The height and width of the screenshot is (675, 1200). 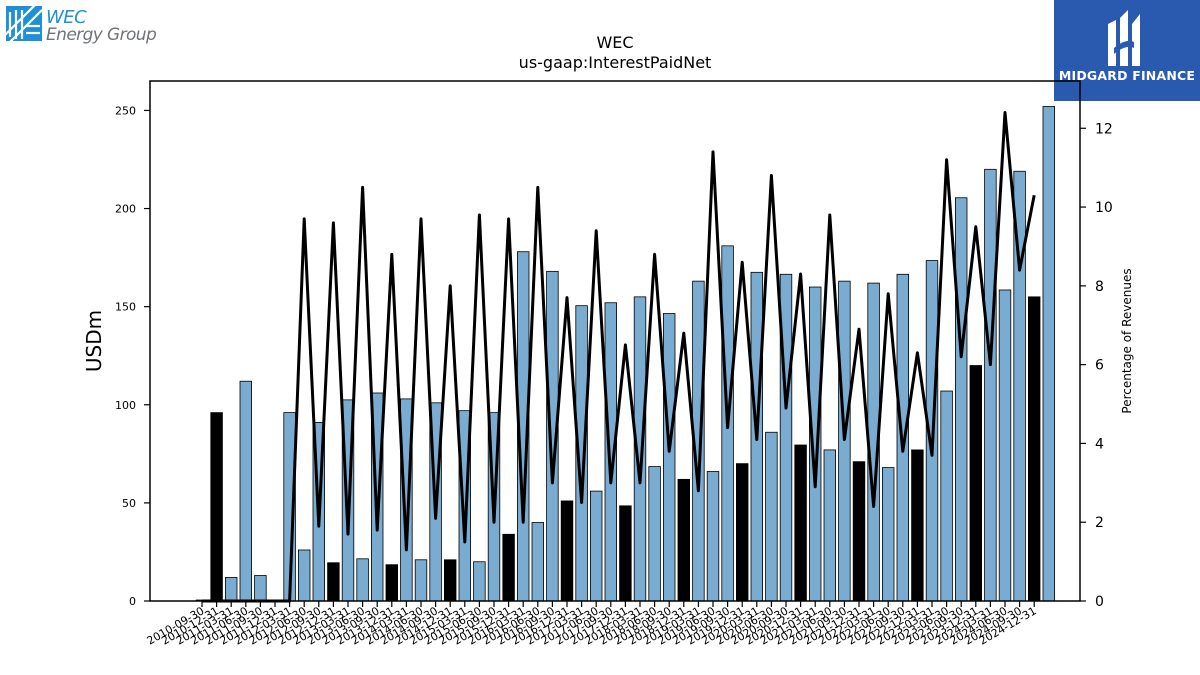 I want to click on y-tick-label: 100, so click(x=125, y=405).